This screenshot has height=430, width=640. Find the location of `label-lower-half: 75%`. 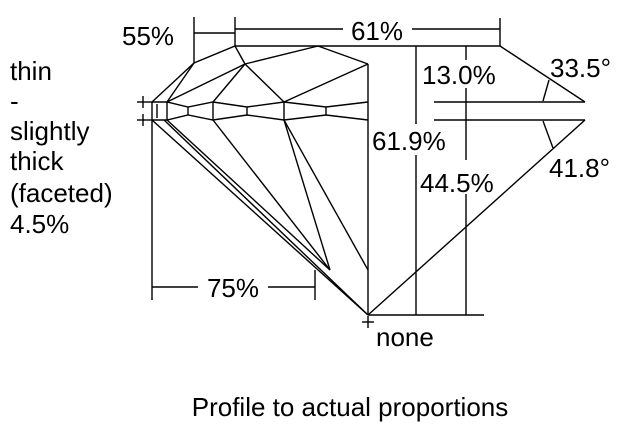

label-lower-half: 75% is located at coordinates (233, 288).